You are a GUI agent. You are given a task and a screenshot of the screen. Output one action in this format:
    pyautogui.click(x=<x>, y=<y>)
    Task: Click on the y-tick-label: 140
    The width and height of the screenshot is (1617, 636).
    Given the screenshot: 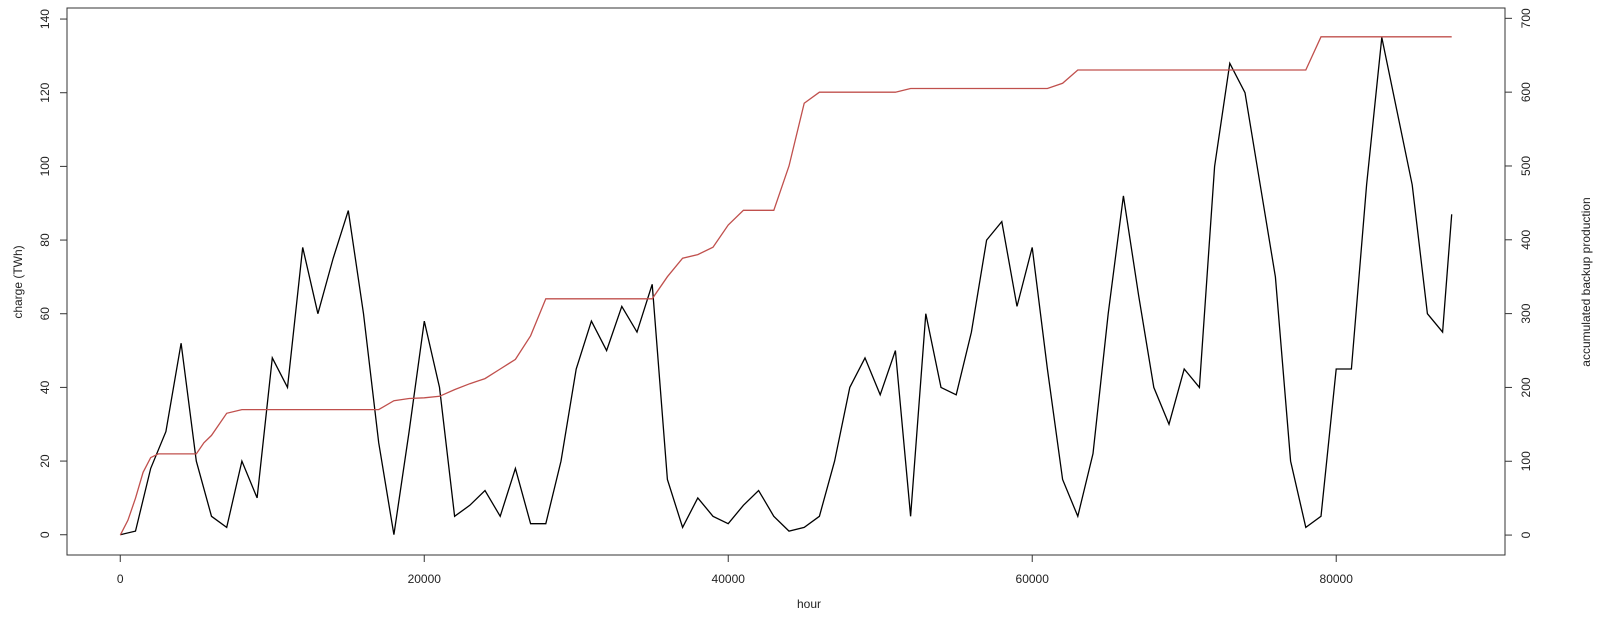 What is the action you would take?
    pyautogui.click(x=45, y=19)
    